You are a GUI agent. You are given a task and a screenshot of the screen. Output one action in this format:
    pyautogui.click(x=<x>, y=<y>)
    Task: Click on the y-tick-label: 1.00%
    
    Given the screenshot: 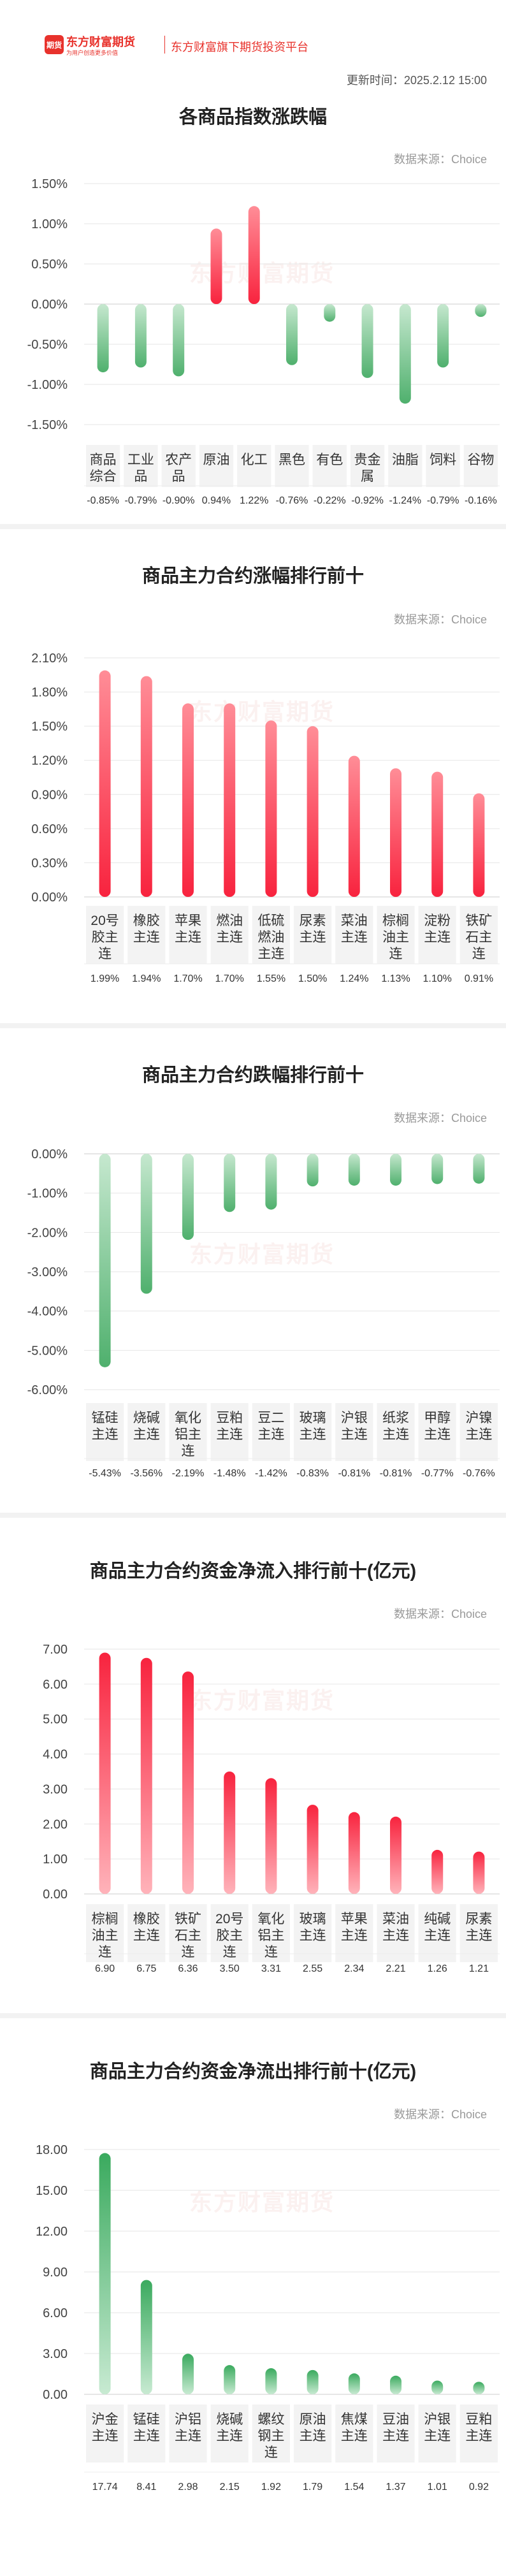 What is the action you would take?
    pyautogui.click(x=49, y=224)
    